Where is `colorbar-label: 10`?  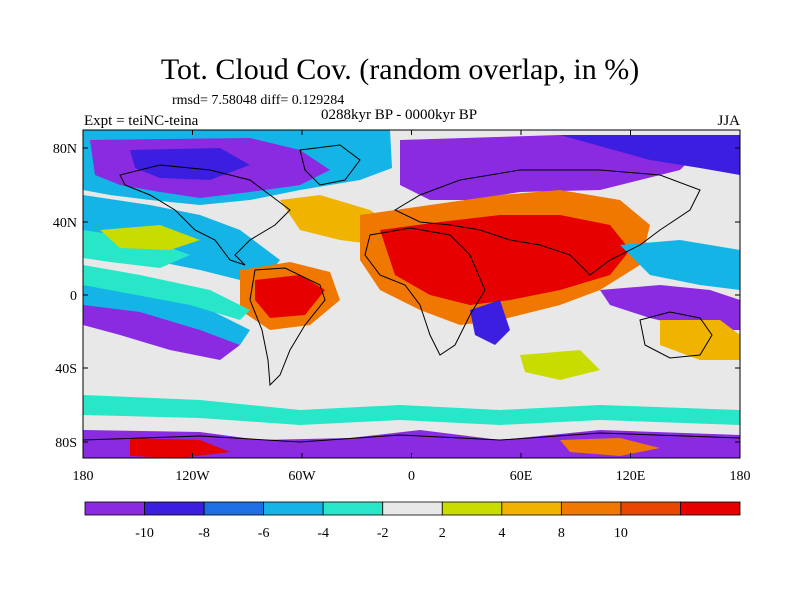 colorbar-label: 10 is located at coordinates (621, 533).